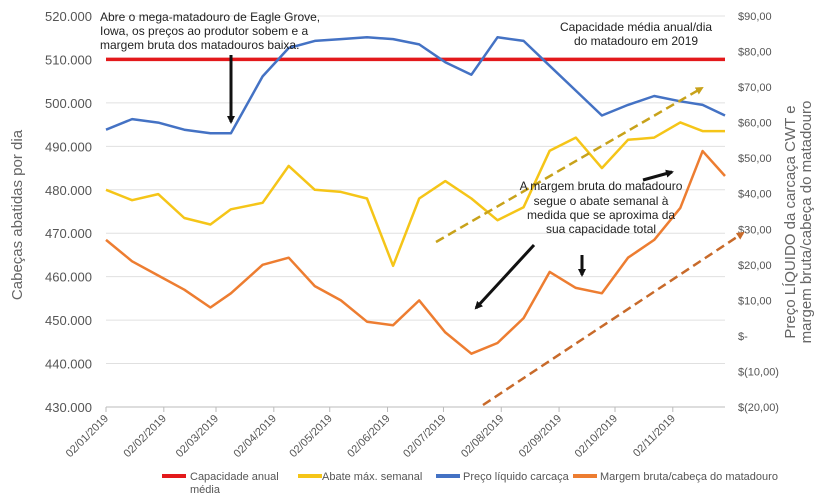 The image size is (820, 500). Describe the element at coordinates (596, 436) in the screenshot. I see `x-tick-label: 02/10/2019` at that location.